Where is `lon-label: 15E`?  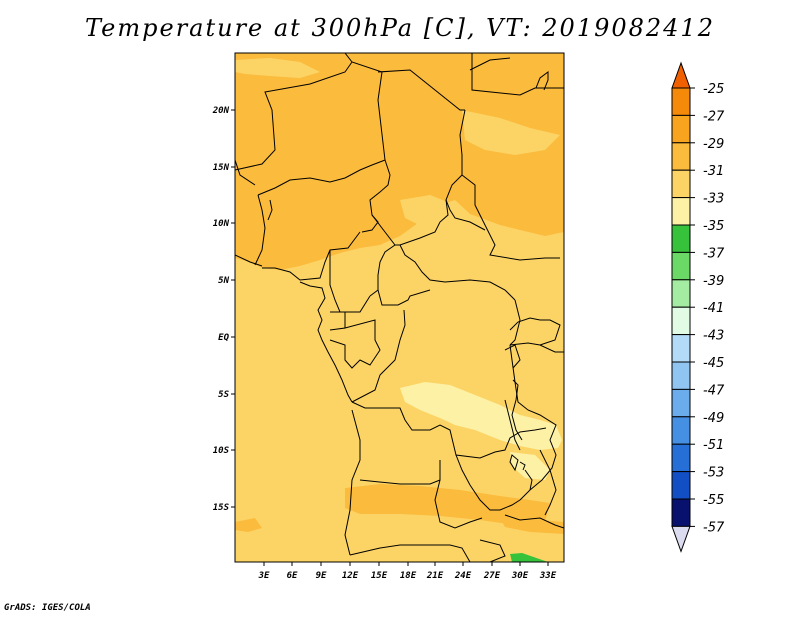
lon-label: 15E is located at coordinates (379, 576).